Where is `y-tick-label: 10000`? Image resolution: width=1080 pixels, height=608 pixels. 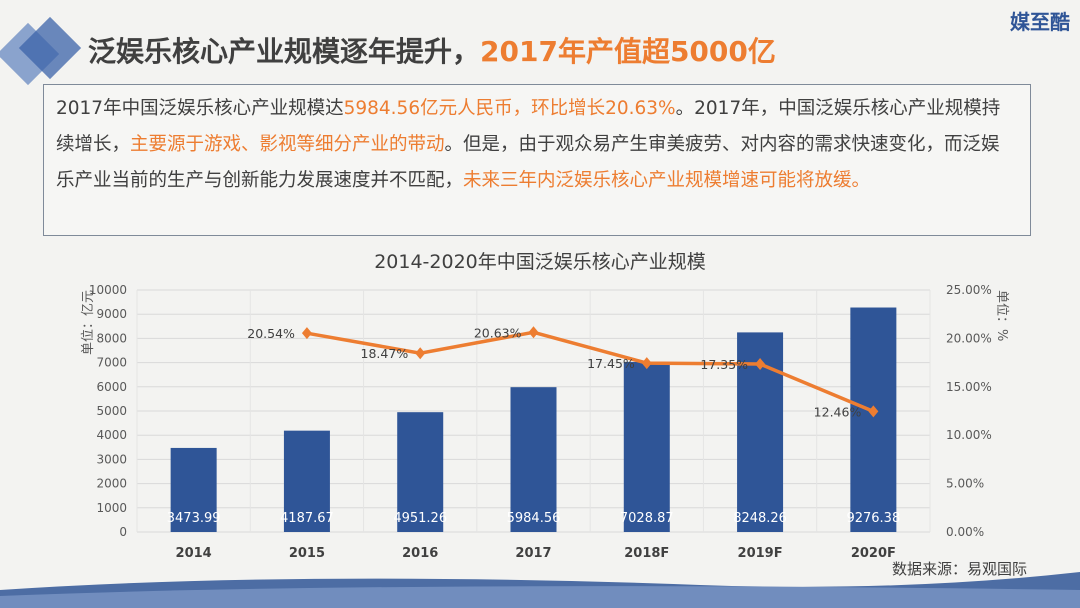 y-tick-label: 10000 is located at coordinates (108, 290).